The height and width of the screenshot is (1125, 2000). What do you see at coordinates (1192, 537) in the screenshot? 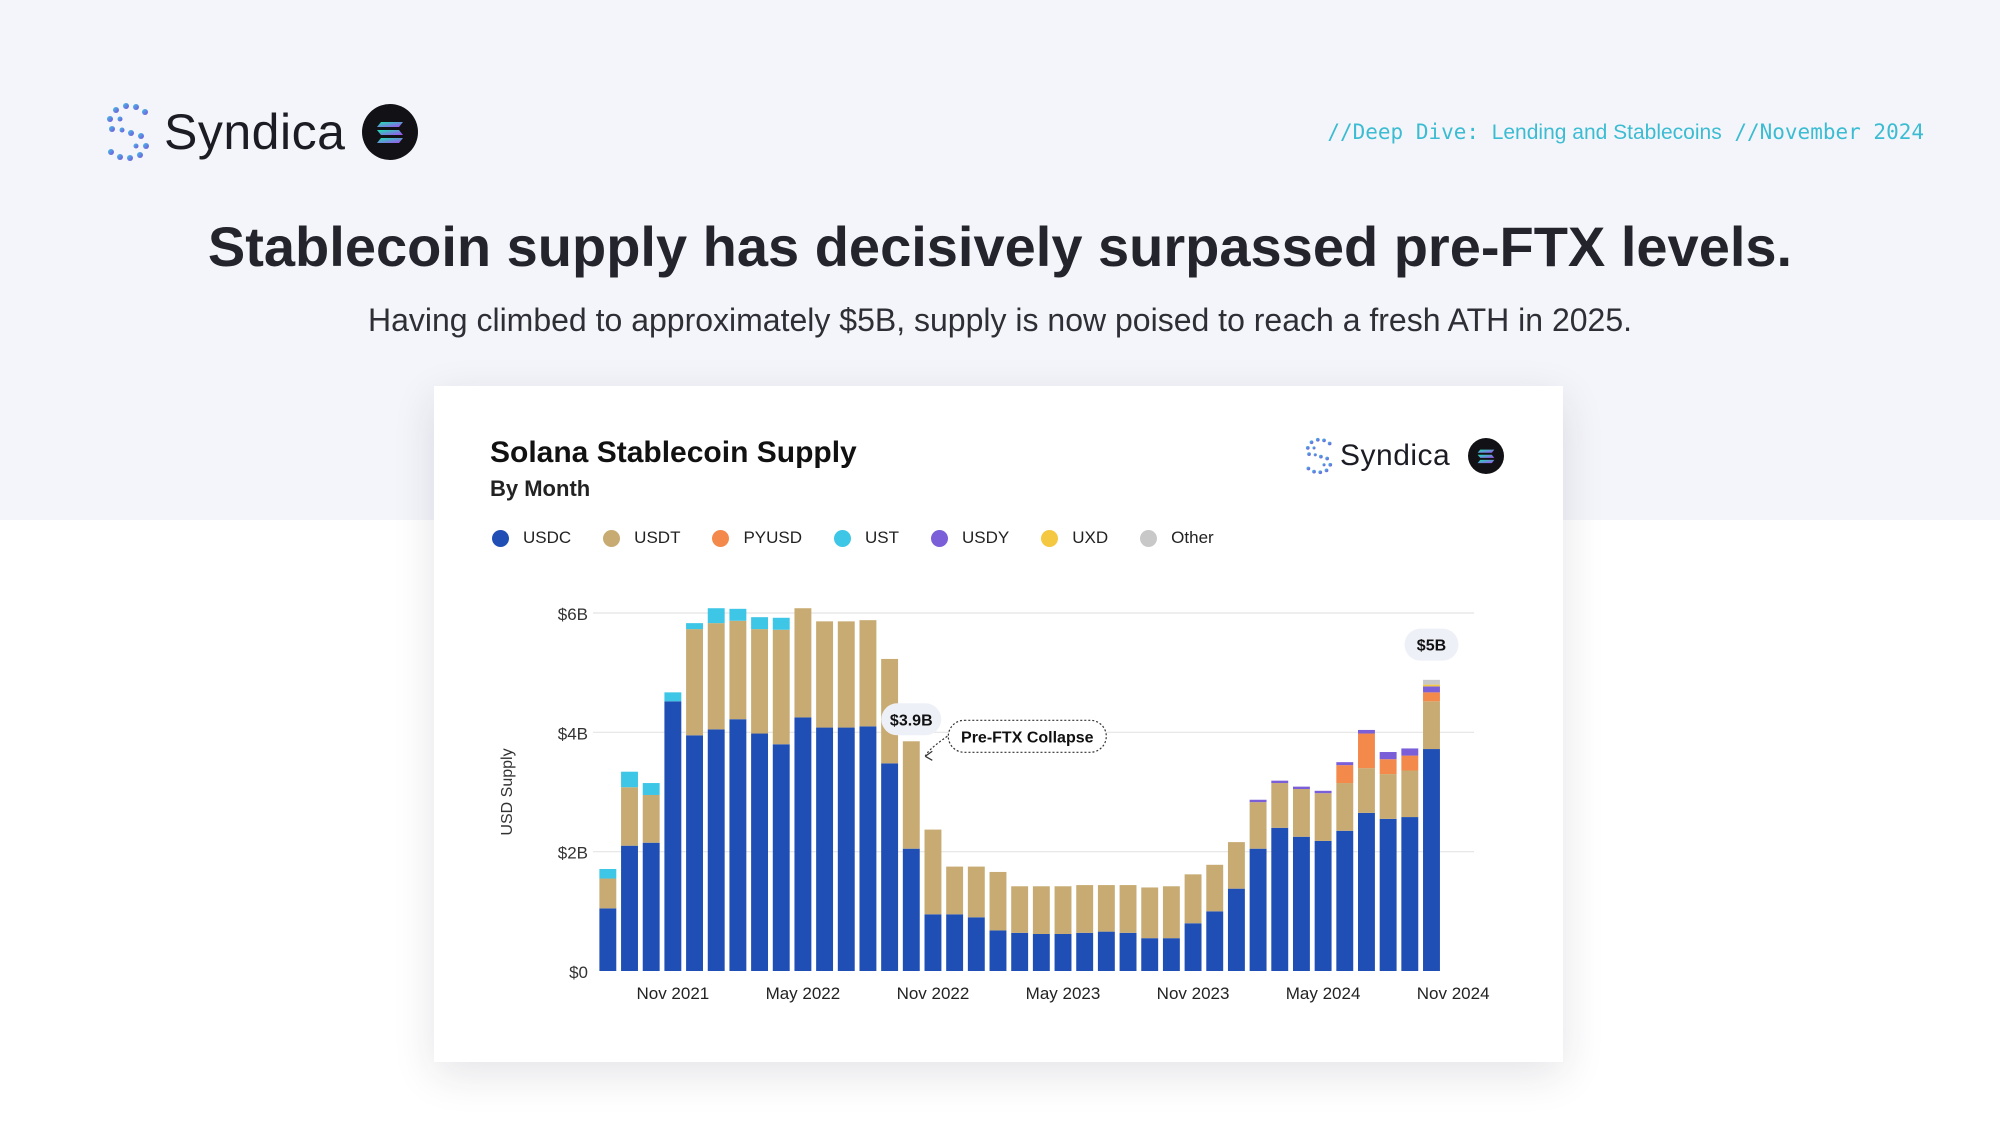
I see `legend-label: Other` at bounding box center [1192, 537].